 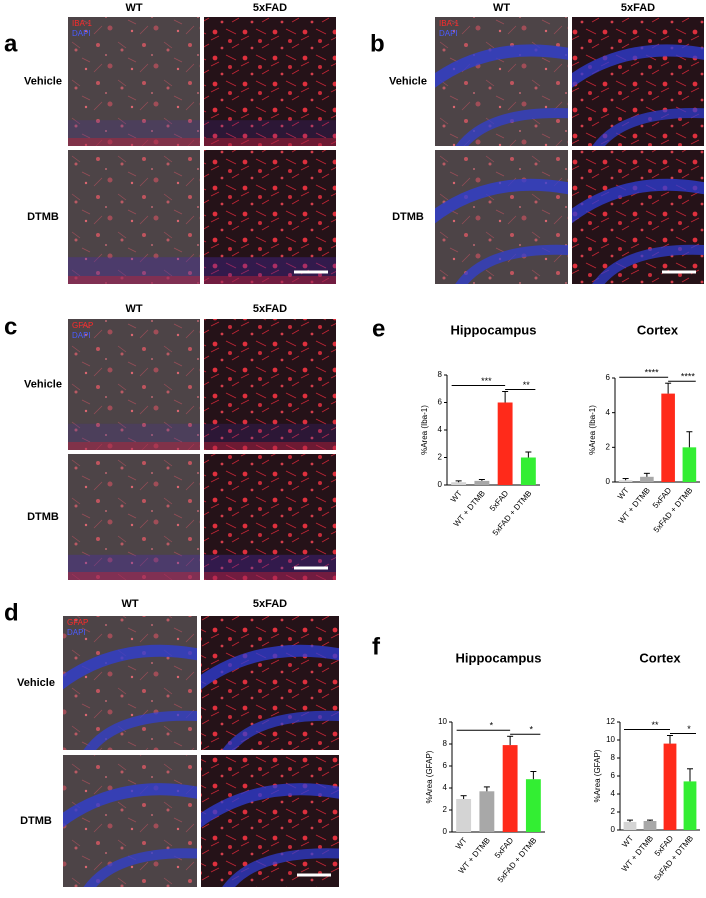 I want to click on panel-letter: d, so click(x=11, y=612).